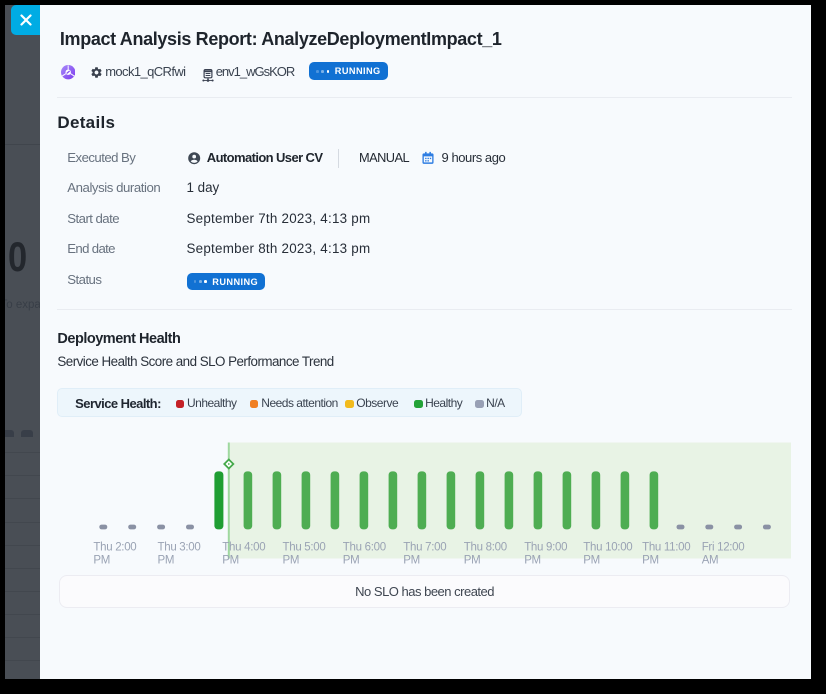 The height and width of the screenshot is (694, 826). I want to click on svg-text: Thu 11:00, so click(666, 548).